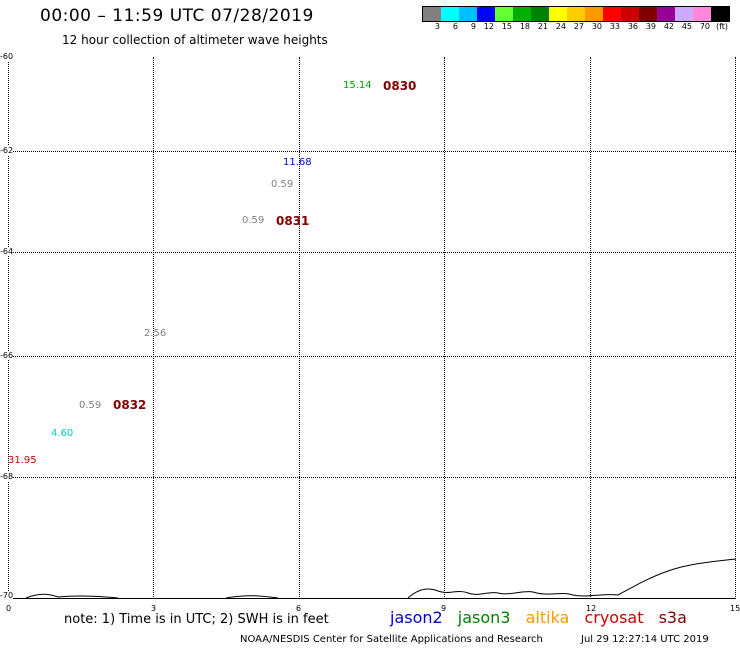 The image size is (740, 650). What do you see at coordinates (722, 26) in the screenshot?
I see `legend-unit: (ft)` at bounding box center [722, 26].